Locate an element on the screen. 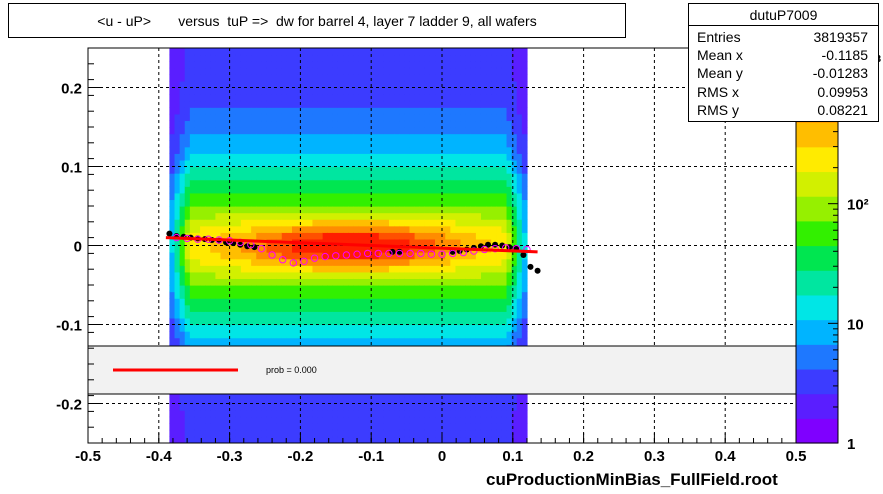 The width and height of the screenshot is (883, 494). stats-value: 3819357 is located at coordinates (840, 37).